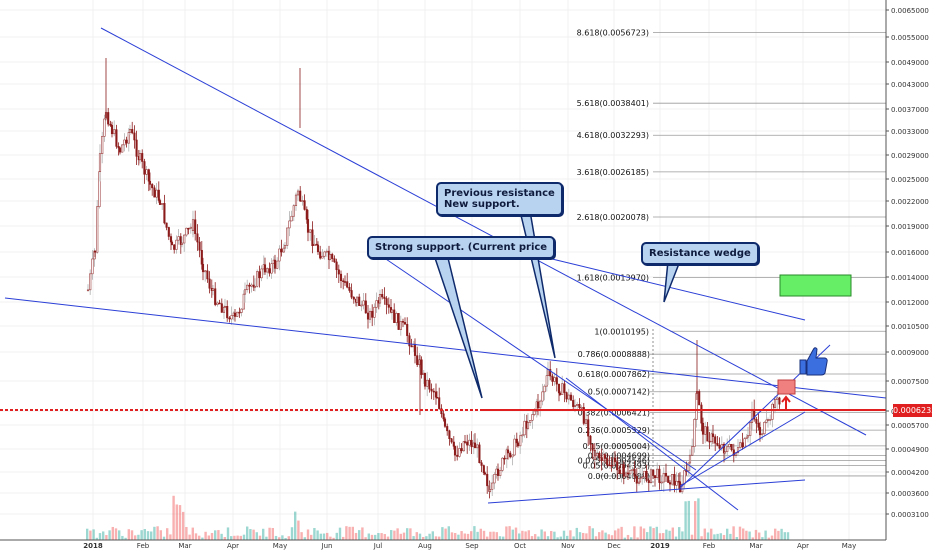 This screenshot has width=932, height=550. I want to click on y-tick-label: 0.0003100, so click(910, 515).